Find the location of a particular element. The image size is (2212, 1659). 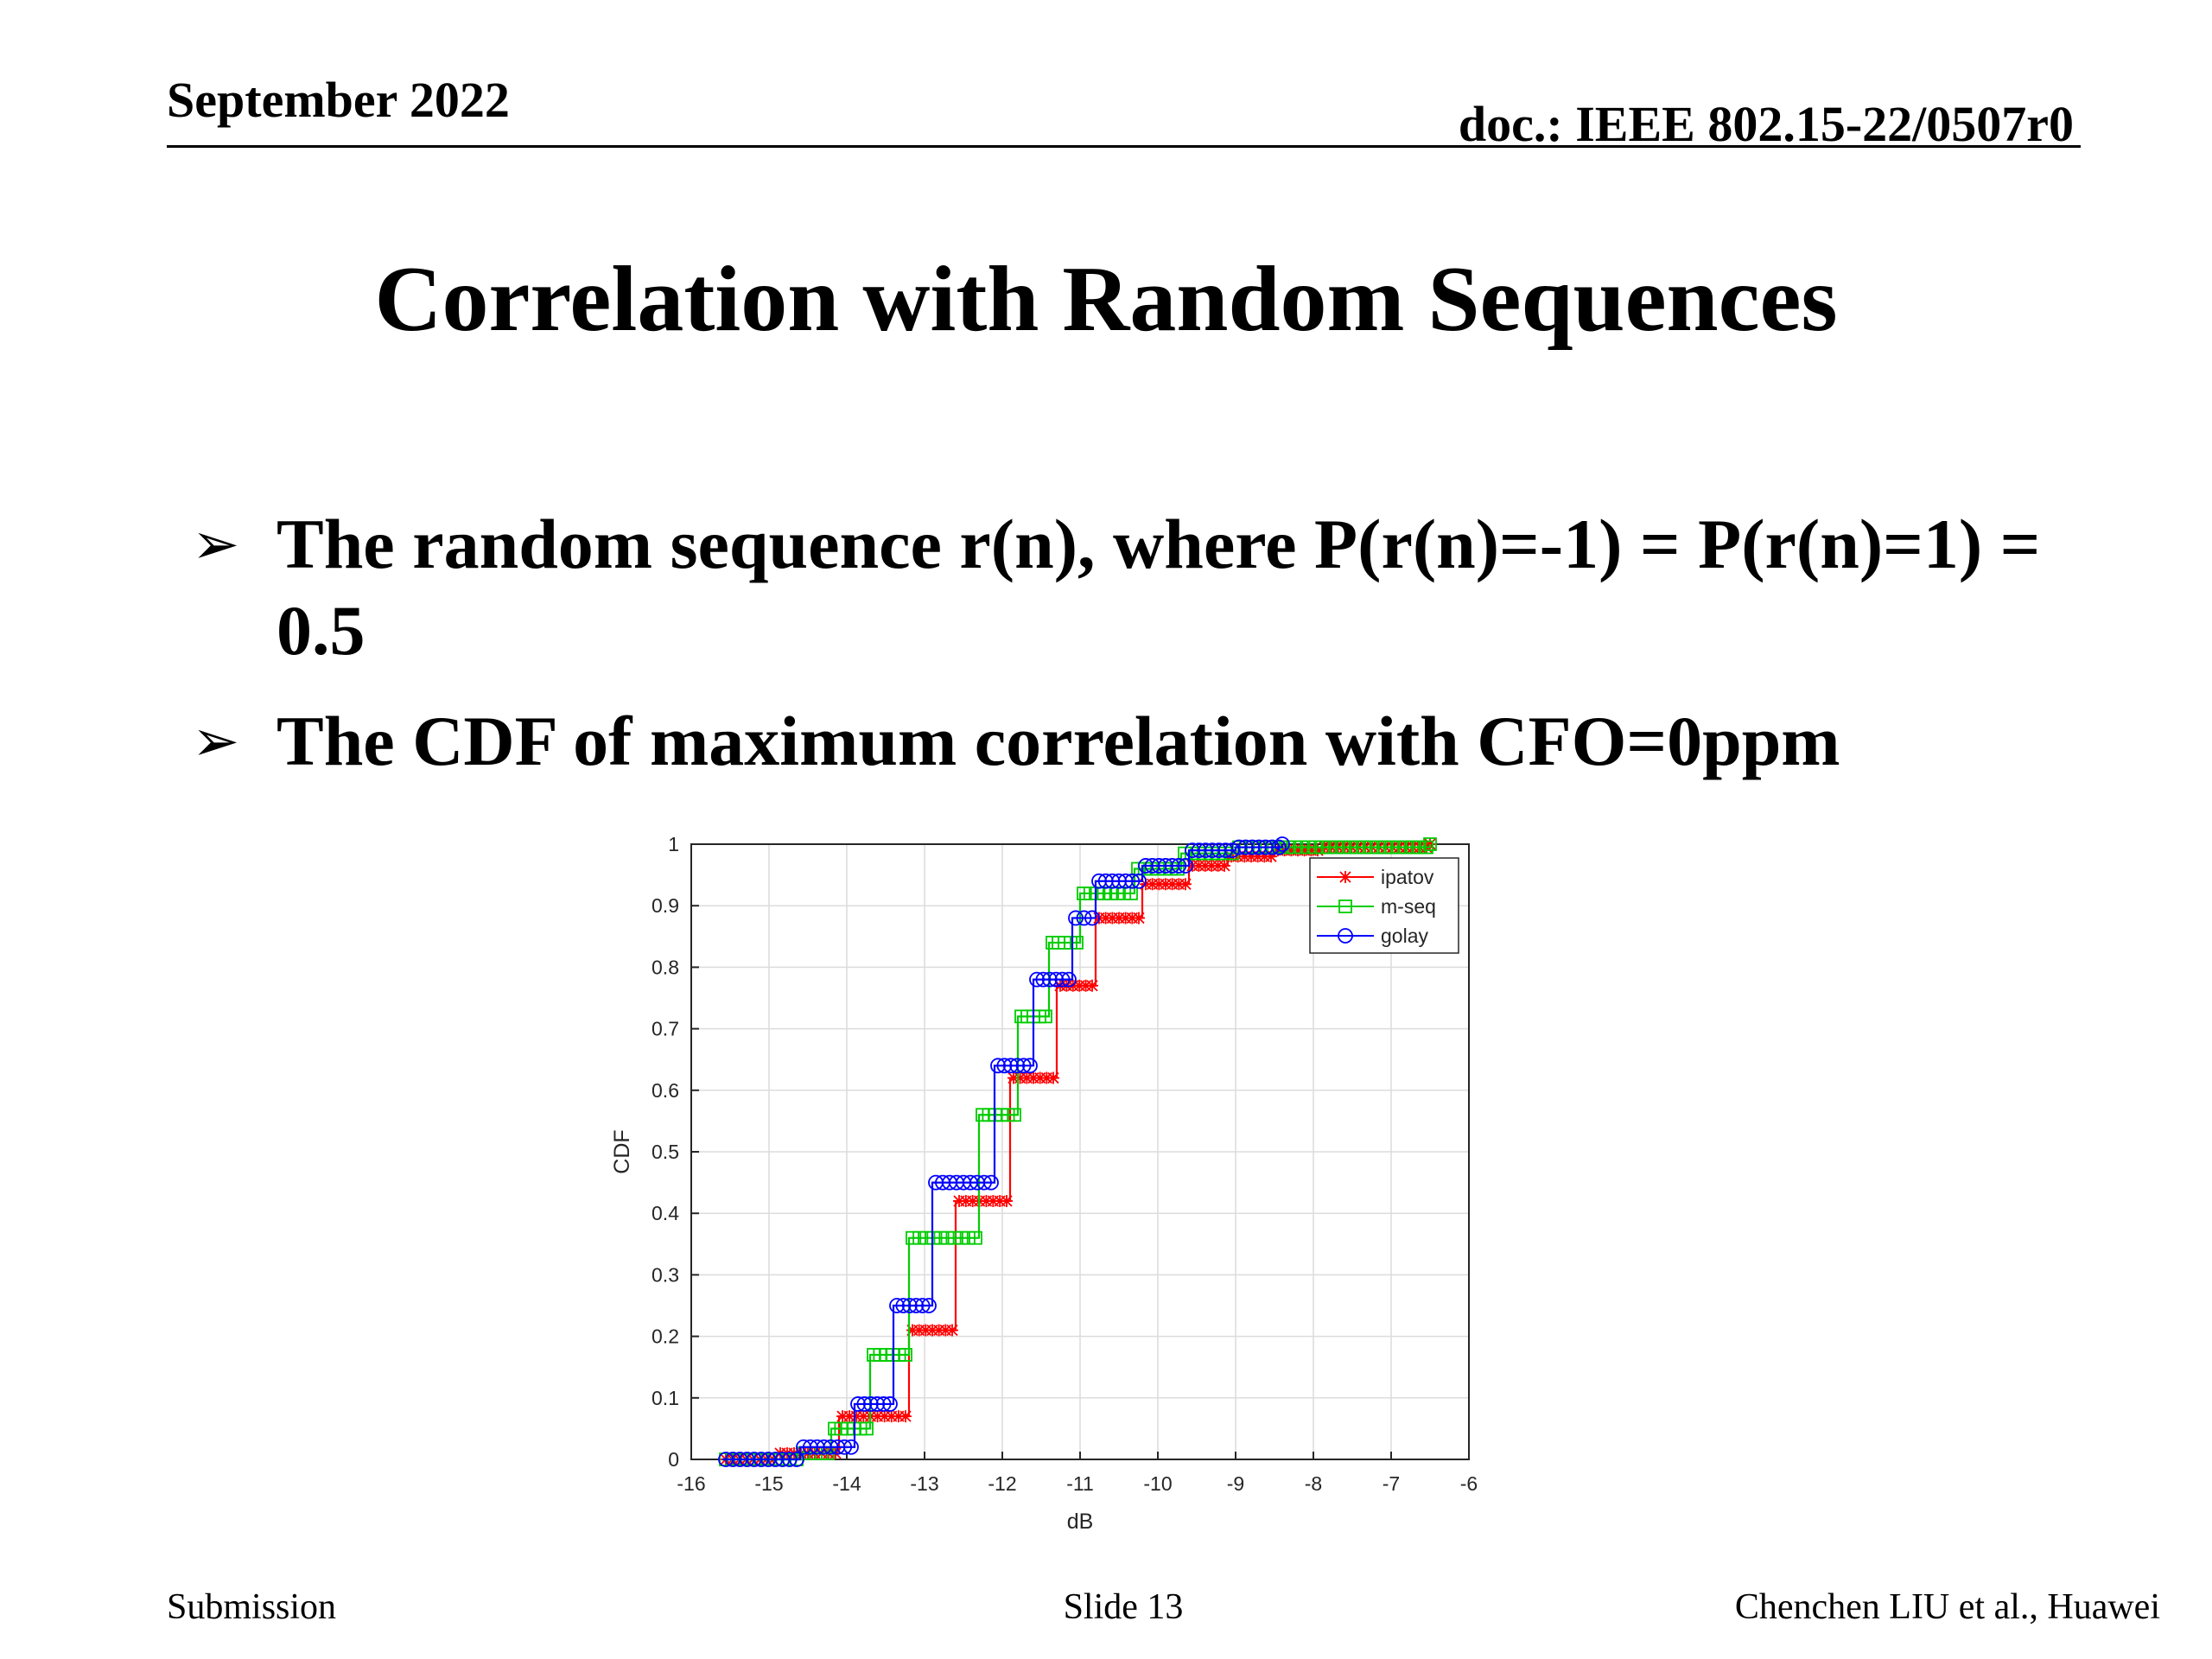

x-tick-label: -7 is located at coordinates (1391, 1483).